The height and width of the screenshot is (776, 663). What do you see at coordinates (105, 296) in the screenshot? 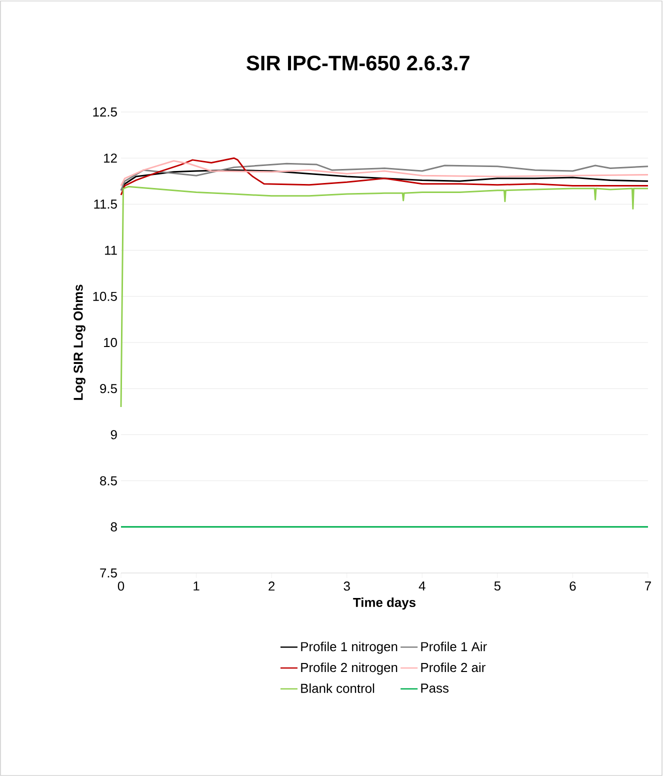
I see `y-tick-label: 10.5` at bounding box center [105, 296].